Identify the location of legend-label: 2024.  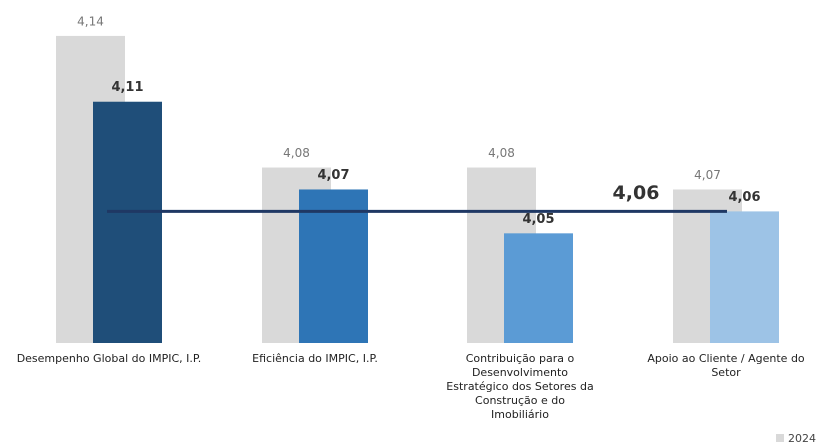
(802, 438).